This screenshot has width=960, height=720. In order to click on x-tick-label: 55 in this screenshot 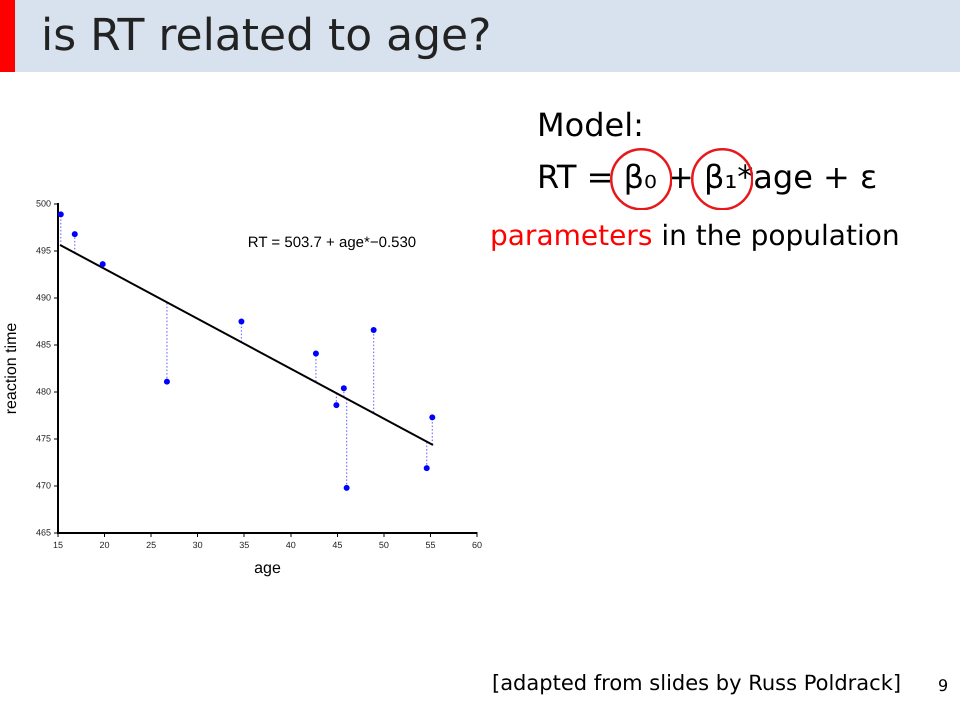, I will do `click(430, 545)`.